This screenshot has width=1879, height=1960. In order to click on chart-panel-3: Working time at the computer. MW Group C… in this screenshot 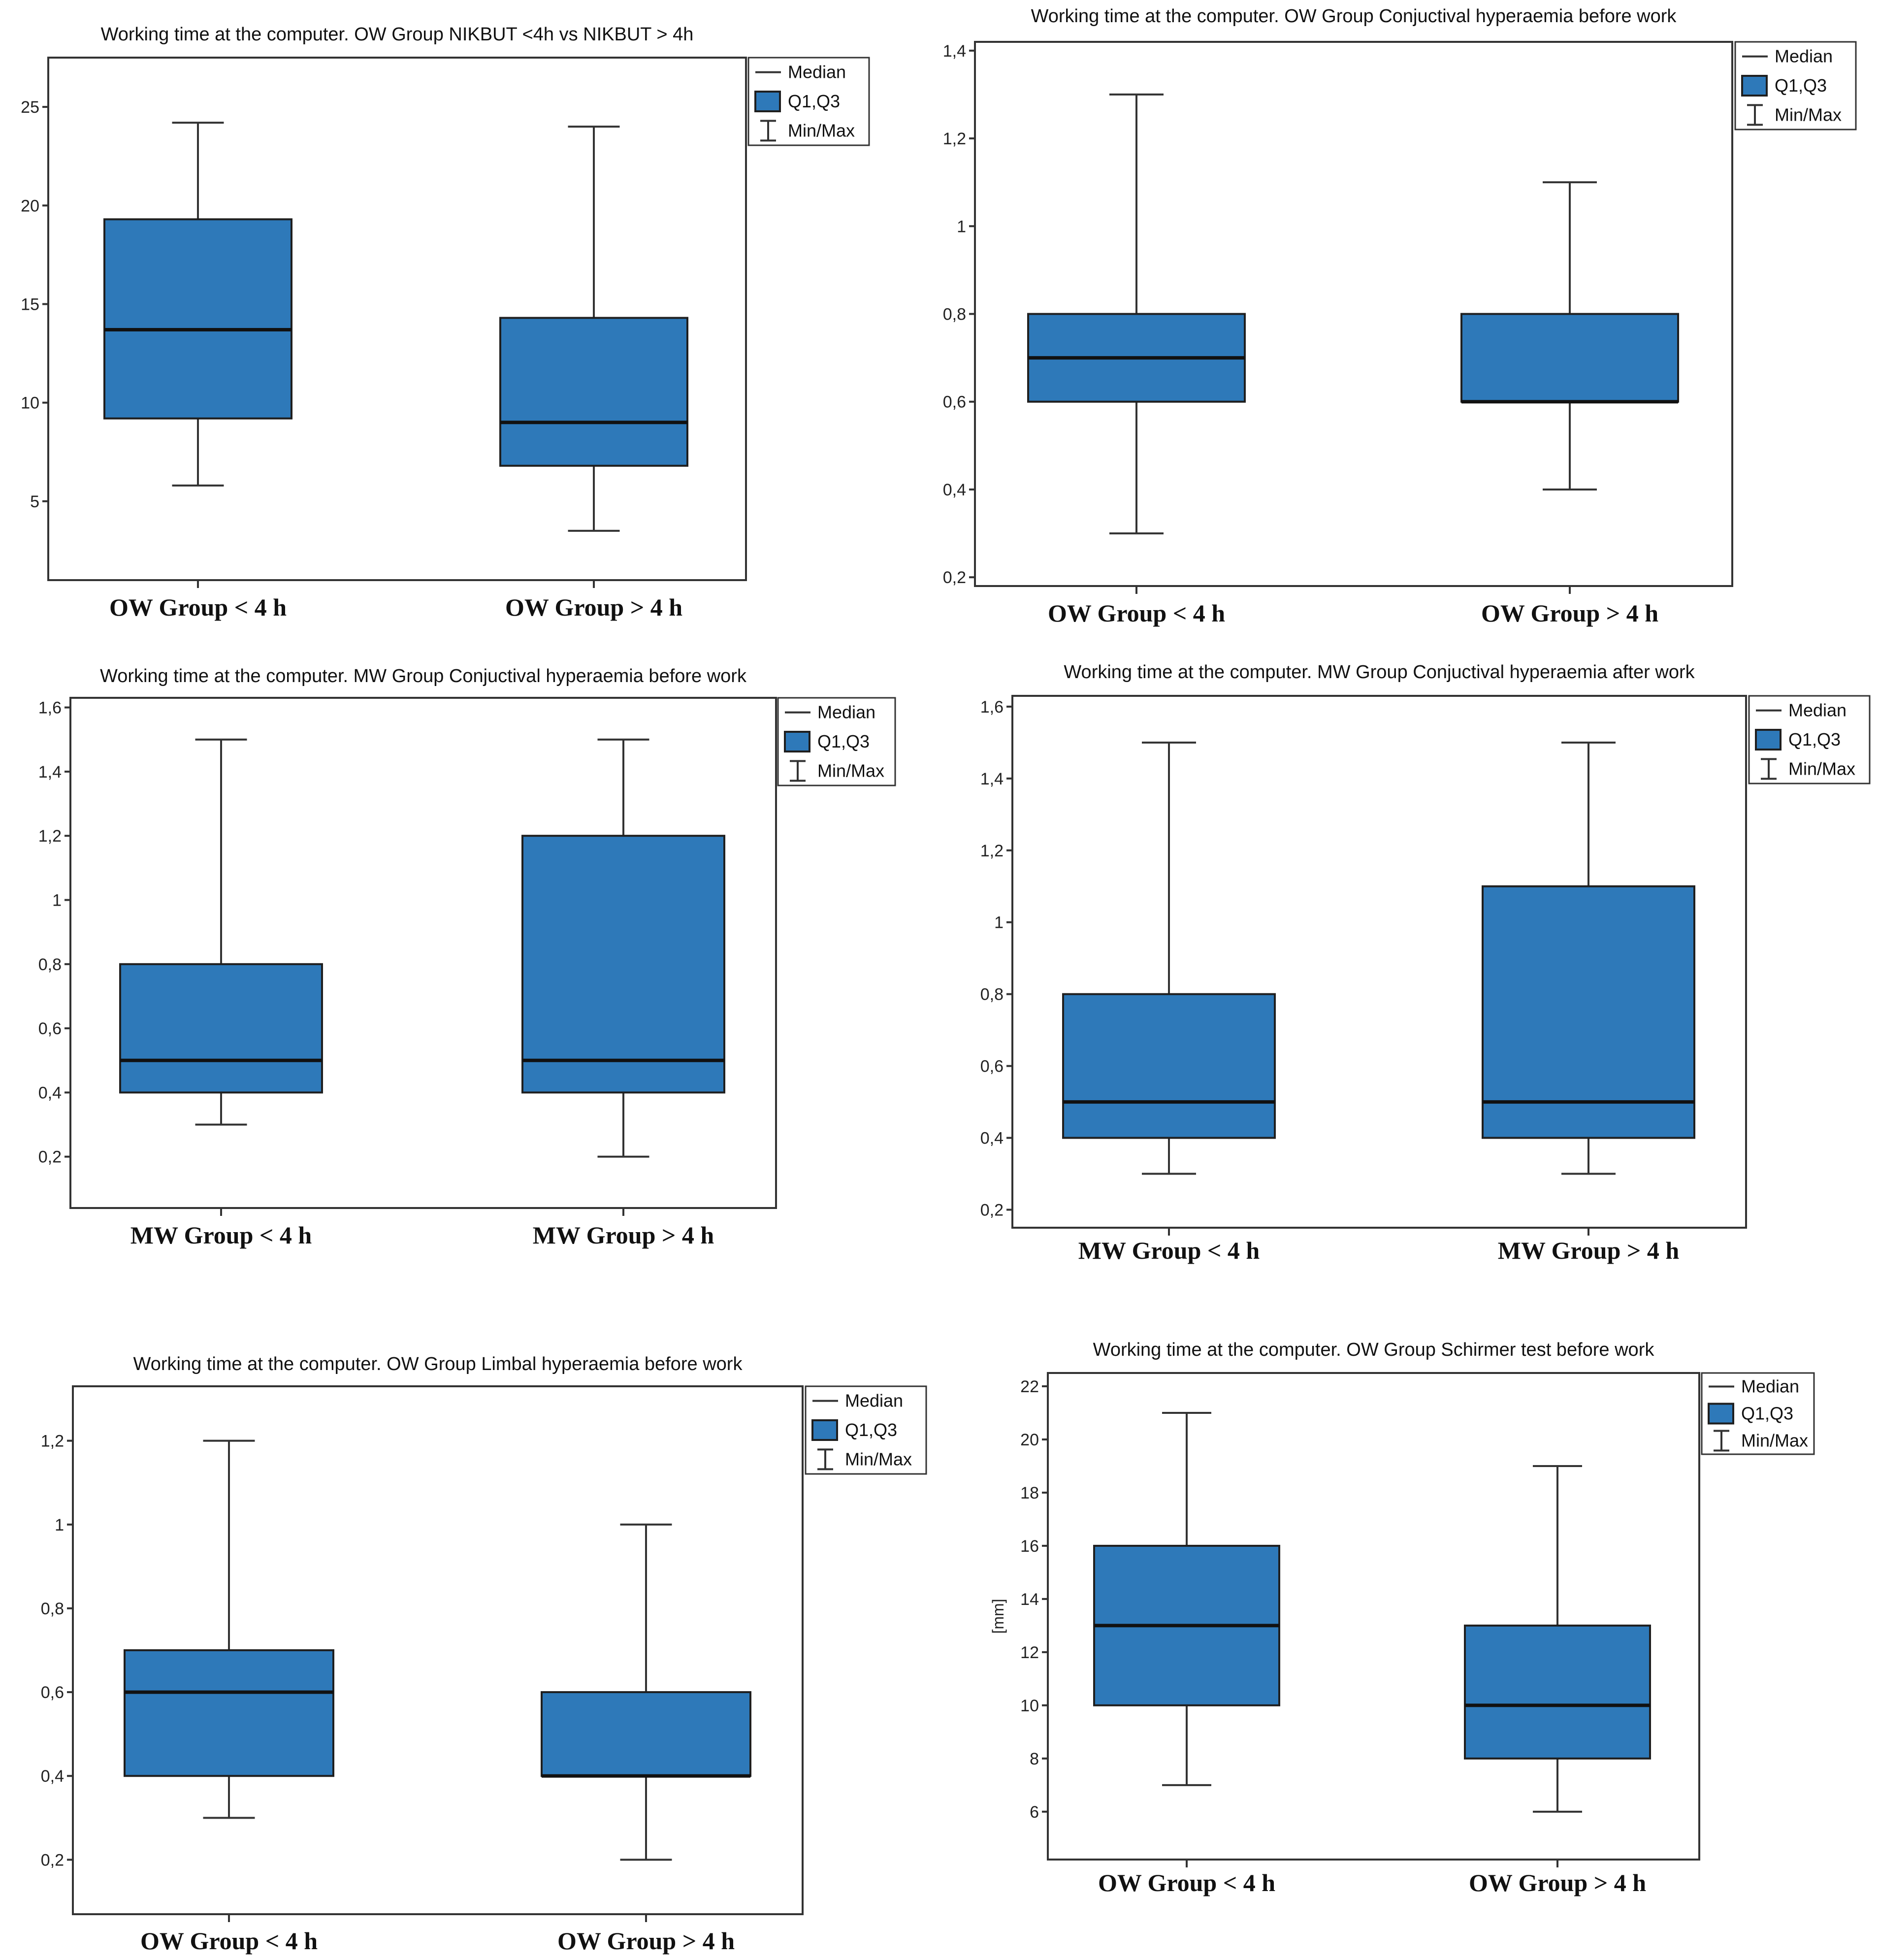, I will do `click(467, 958)`.